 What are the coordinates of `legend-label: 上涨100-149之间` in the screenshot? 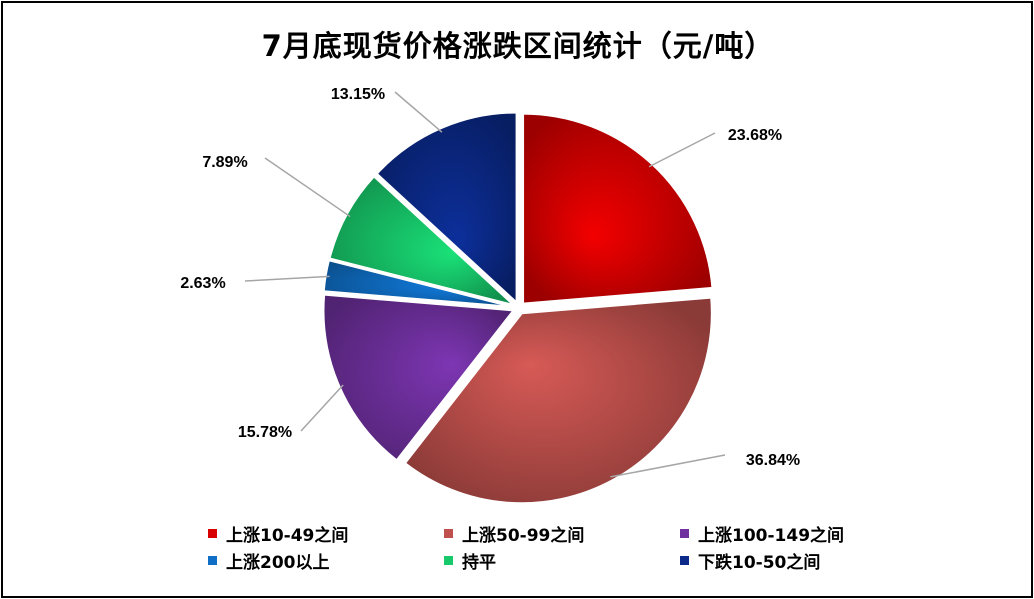 It's located at (771, 535).